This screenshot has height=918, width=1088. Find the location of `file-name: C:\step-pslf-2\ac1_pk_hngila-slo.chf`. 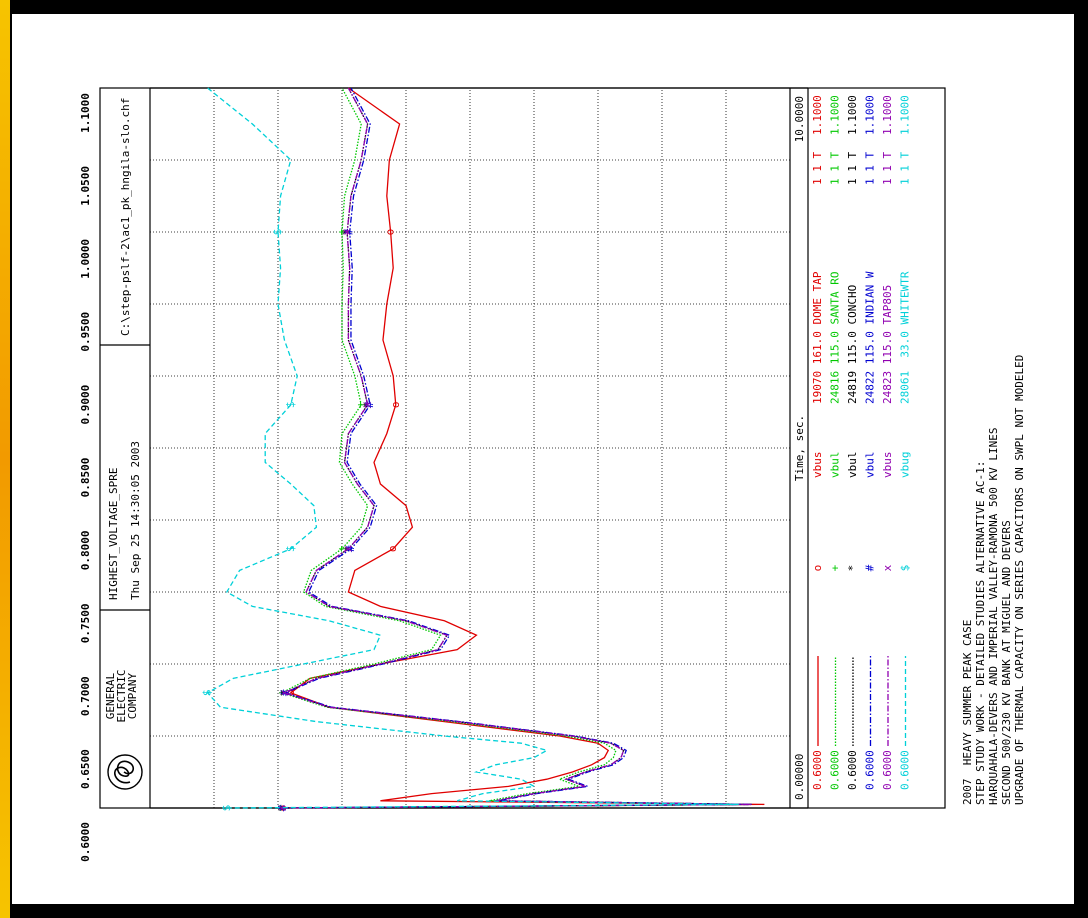

file-name: C:\step-pslf-2\ac1_pk_hngila-slo.chf is located at coordinates (125, 217).